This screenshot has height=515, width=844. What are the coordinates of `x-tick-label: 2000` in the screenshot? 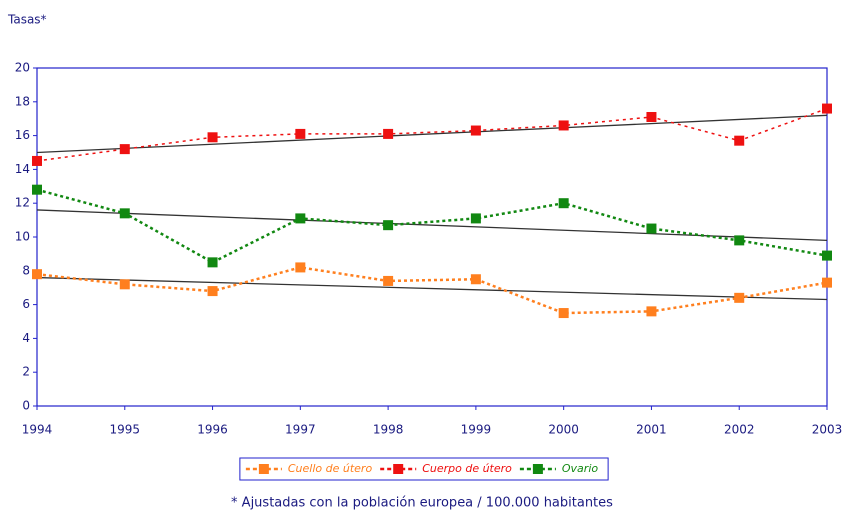 It's located at (563, 430).